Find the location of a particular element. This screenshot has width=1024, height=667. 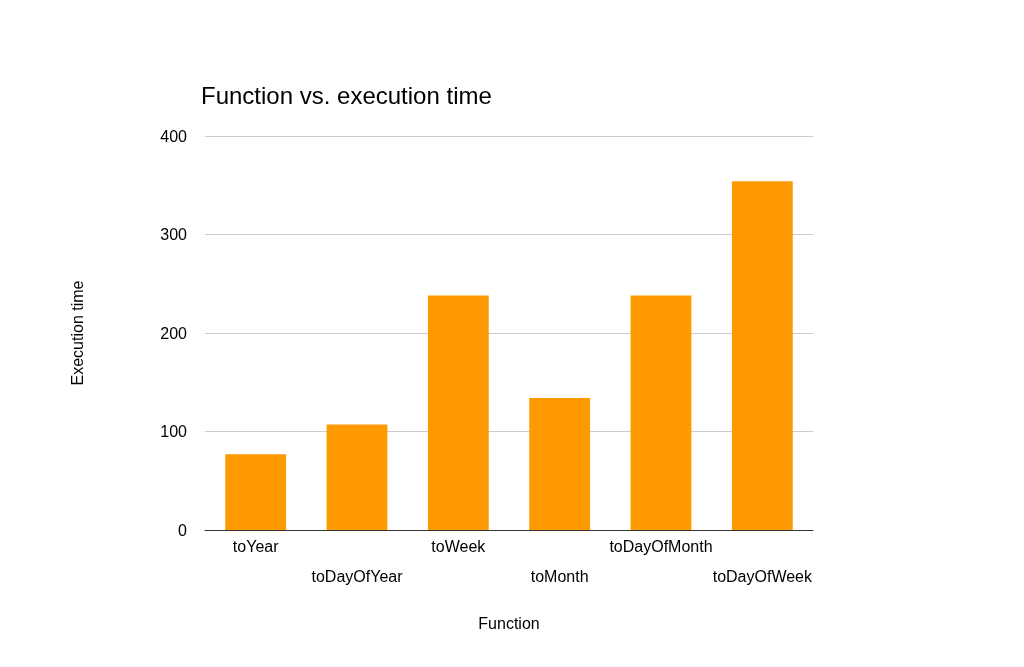

y-tick-label: 100 is located at coordinates (174, 431).